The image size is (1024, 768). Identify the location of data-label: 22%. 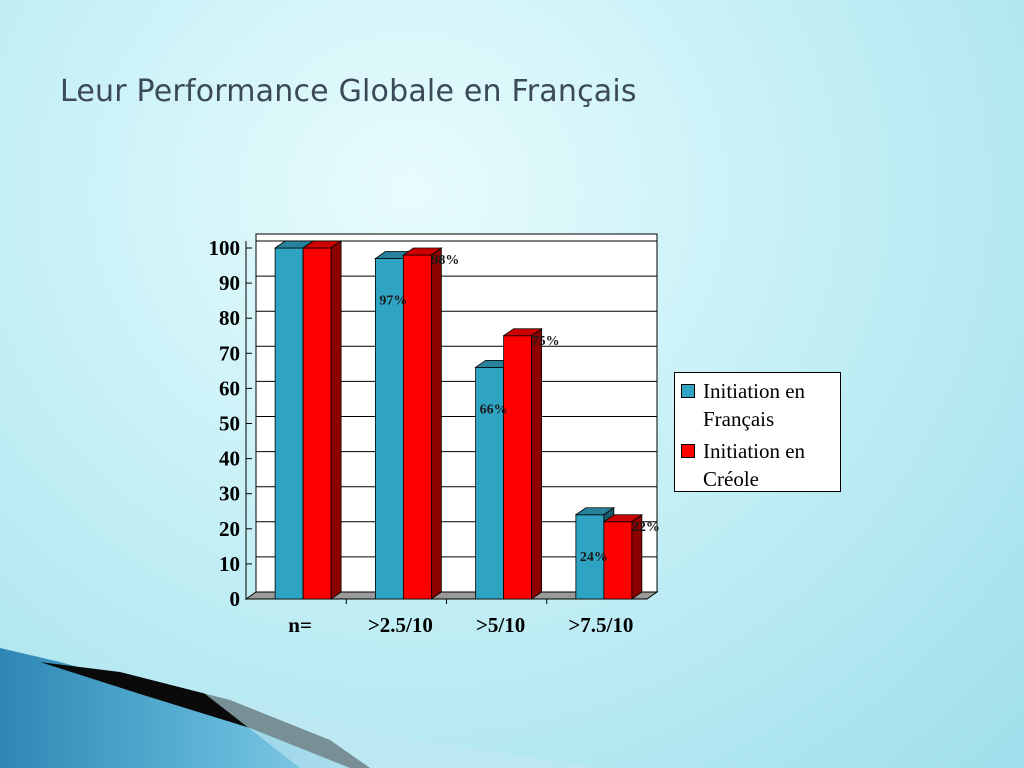
(646, 527).